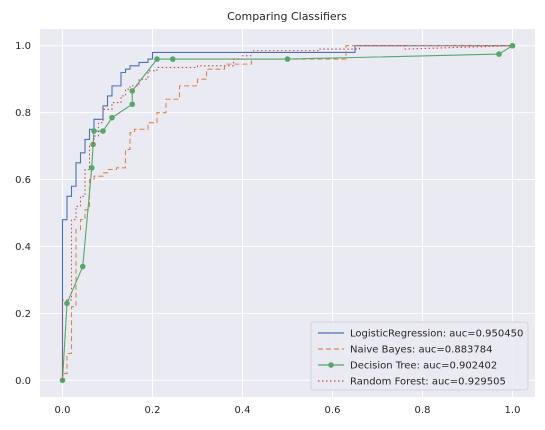 The height and width of the screenshot is (430, 545). Describe the element at coordinates (333, 410) in the screenshot. I see `x-tick-label: 0.6` at that location.